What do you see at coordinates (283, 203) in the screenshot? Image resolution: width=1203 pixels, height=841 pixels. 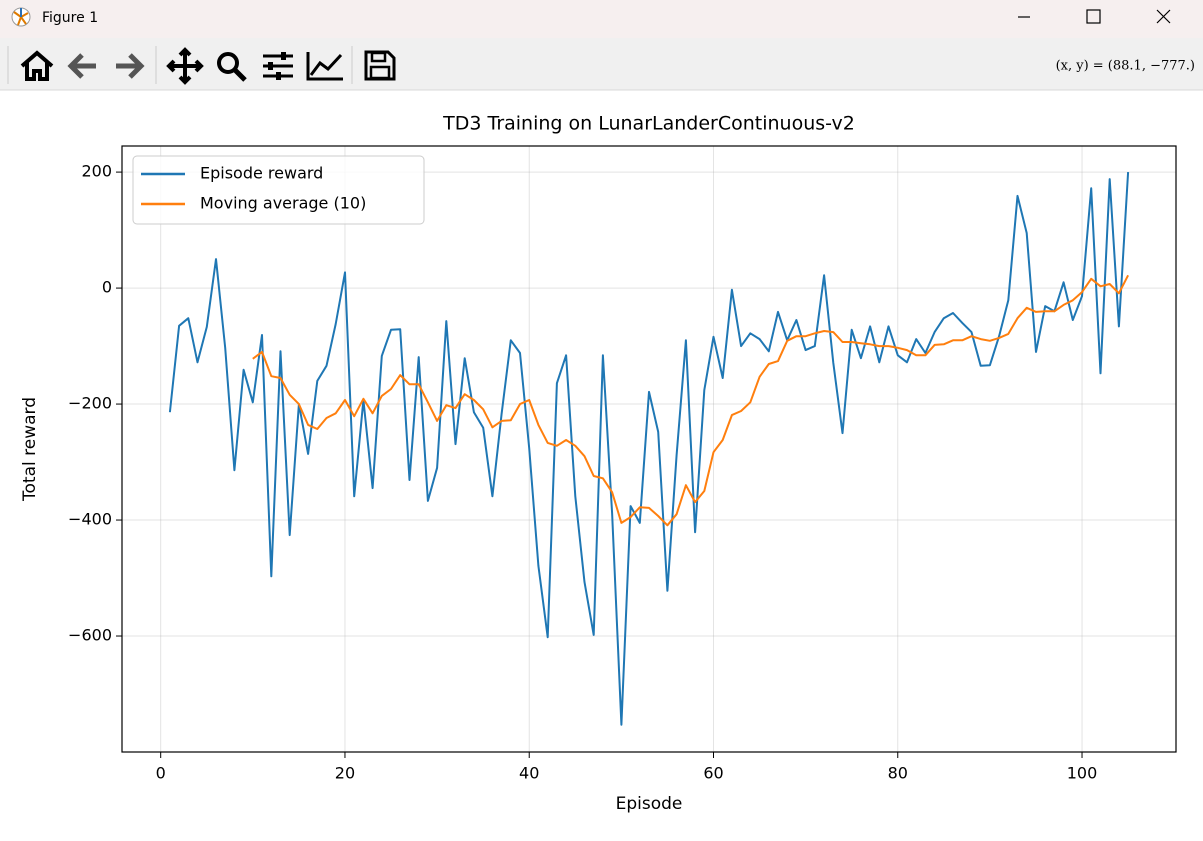 I see `legend-label: Moving average (10)` at bounding box center [283, 203].